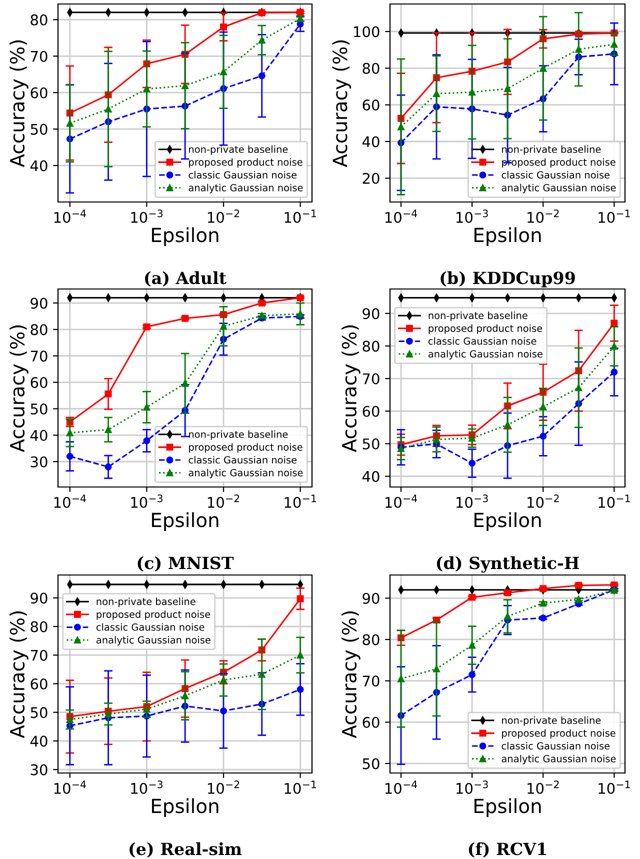  I want to click on y-tick-label: 20, so click(371, 178).